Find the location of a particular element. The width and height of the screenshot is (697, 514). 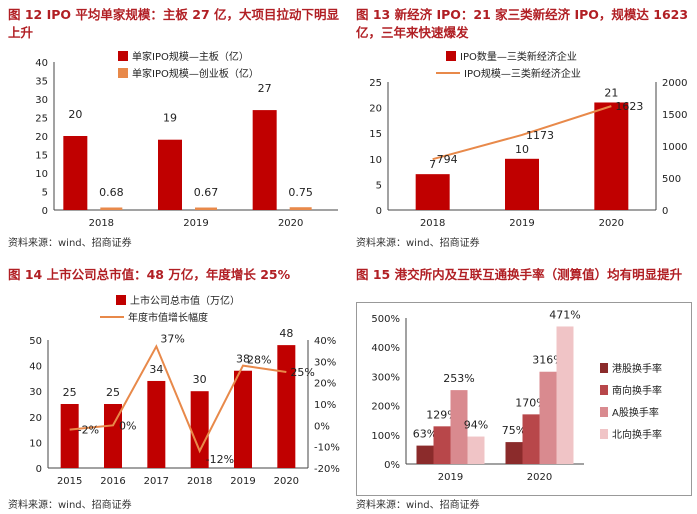

data-label: 0.68 is located at coordinates (111, 192).